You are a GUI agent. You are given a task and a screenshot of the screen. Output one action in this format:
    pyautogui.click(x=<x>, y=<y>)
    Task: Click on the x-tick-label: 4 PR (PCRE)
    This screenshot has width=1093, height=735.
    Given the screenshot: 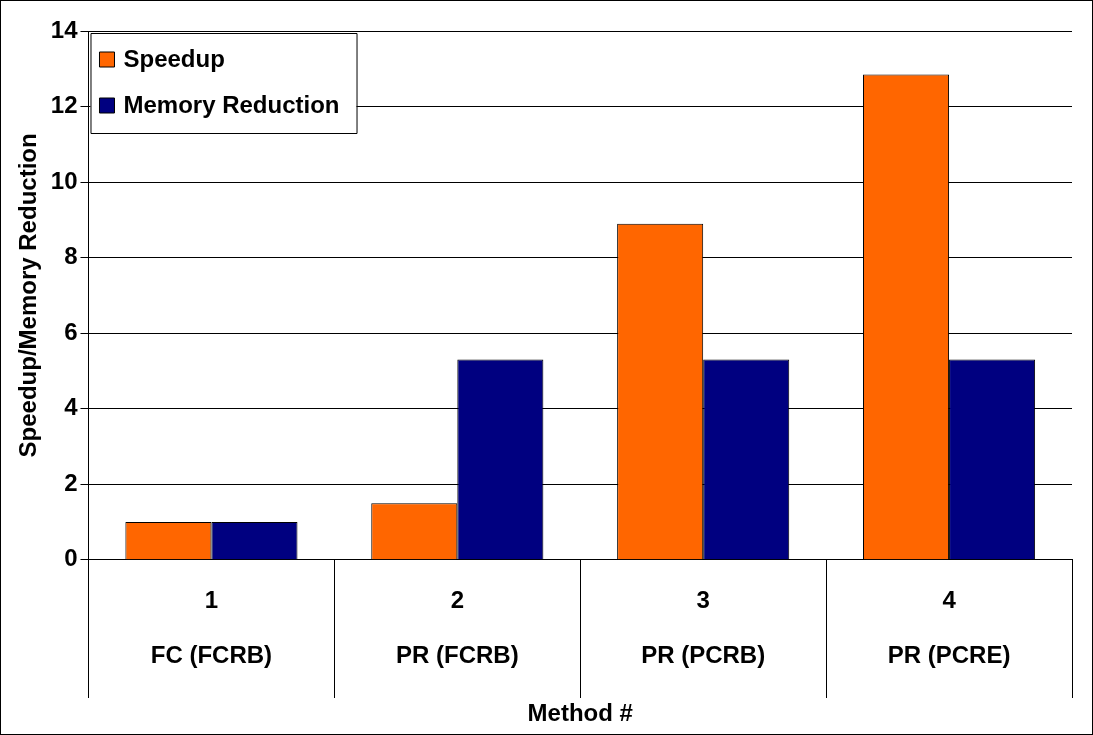 What is the action you would take?
    pyautogui.click(x=949, y=627)
    